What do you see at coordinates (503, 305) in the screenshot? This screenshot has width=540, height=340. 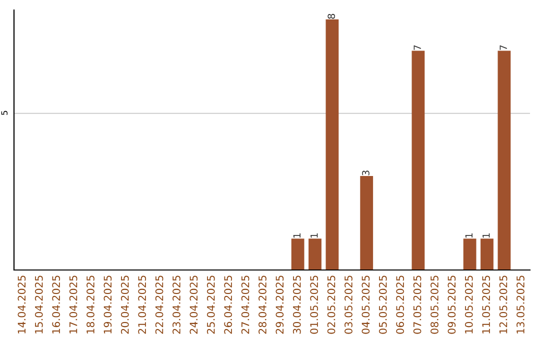 I see `x-tick-label: 12.05.2025` at bounding box center [503, 305].